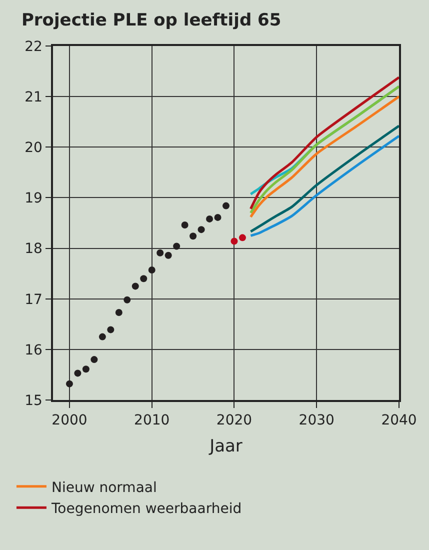 The width and height of the screenshot is (429, 550). What do you see at coordinates (146, 509) in the screenshot?
I see `legend-label: Toegenomen weerbaarheid` at bounding box center [146, 509].